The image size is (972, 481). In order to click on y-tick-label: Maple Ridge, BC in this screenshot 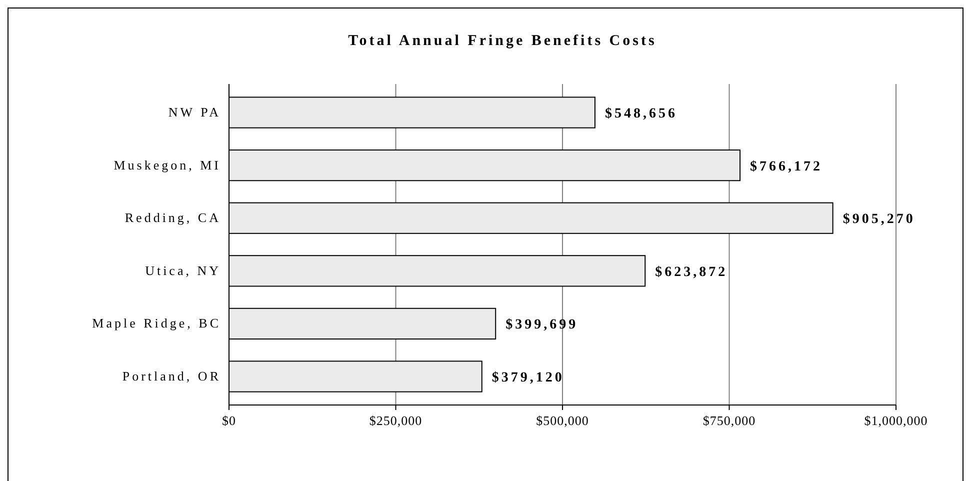, I will do `click(156, 323)`.